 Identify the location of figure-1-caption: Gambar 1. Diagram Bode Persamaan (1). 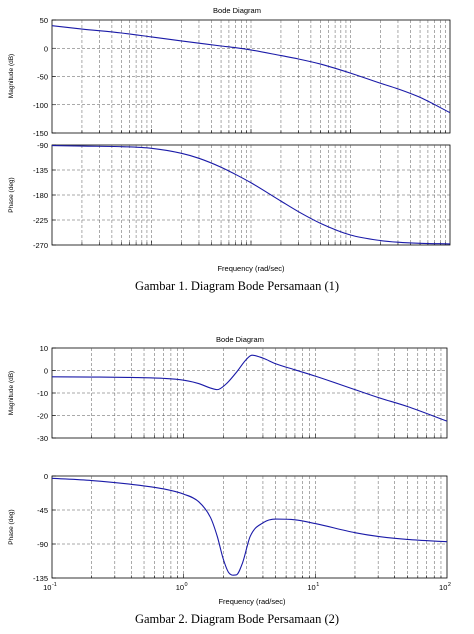
(237, 286).